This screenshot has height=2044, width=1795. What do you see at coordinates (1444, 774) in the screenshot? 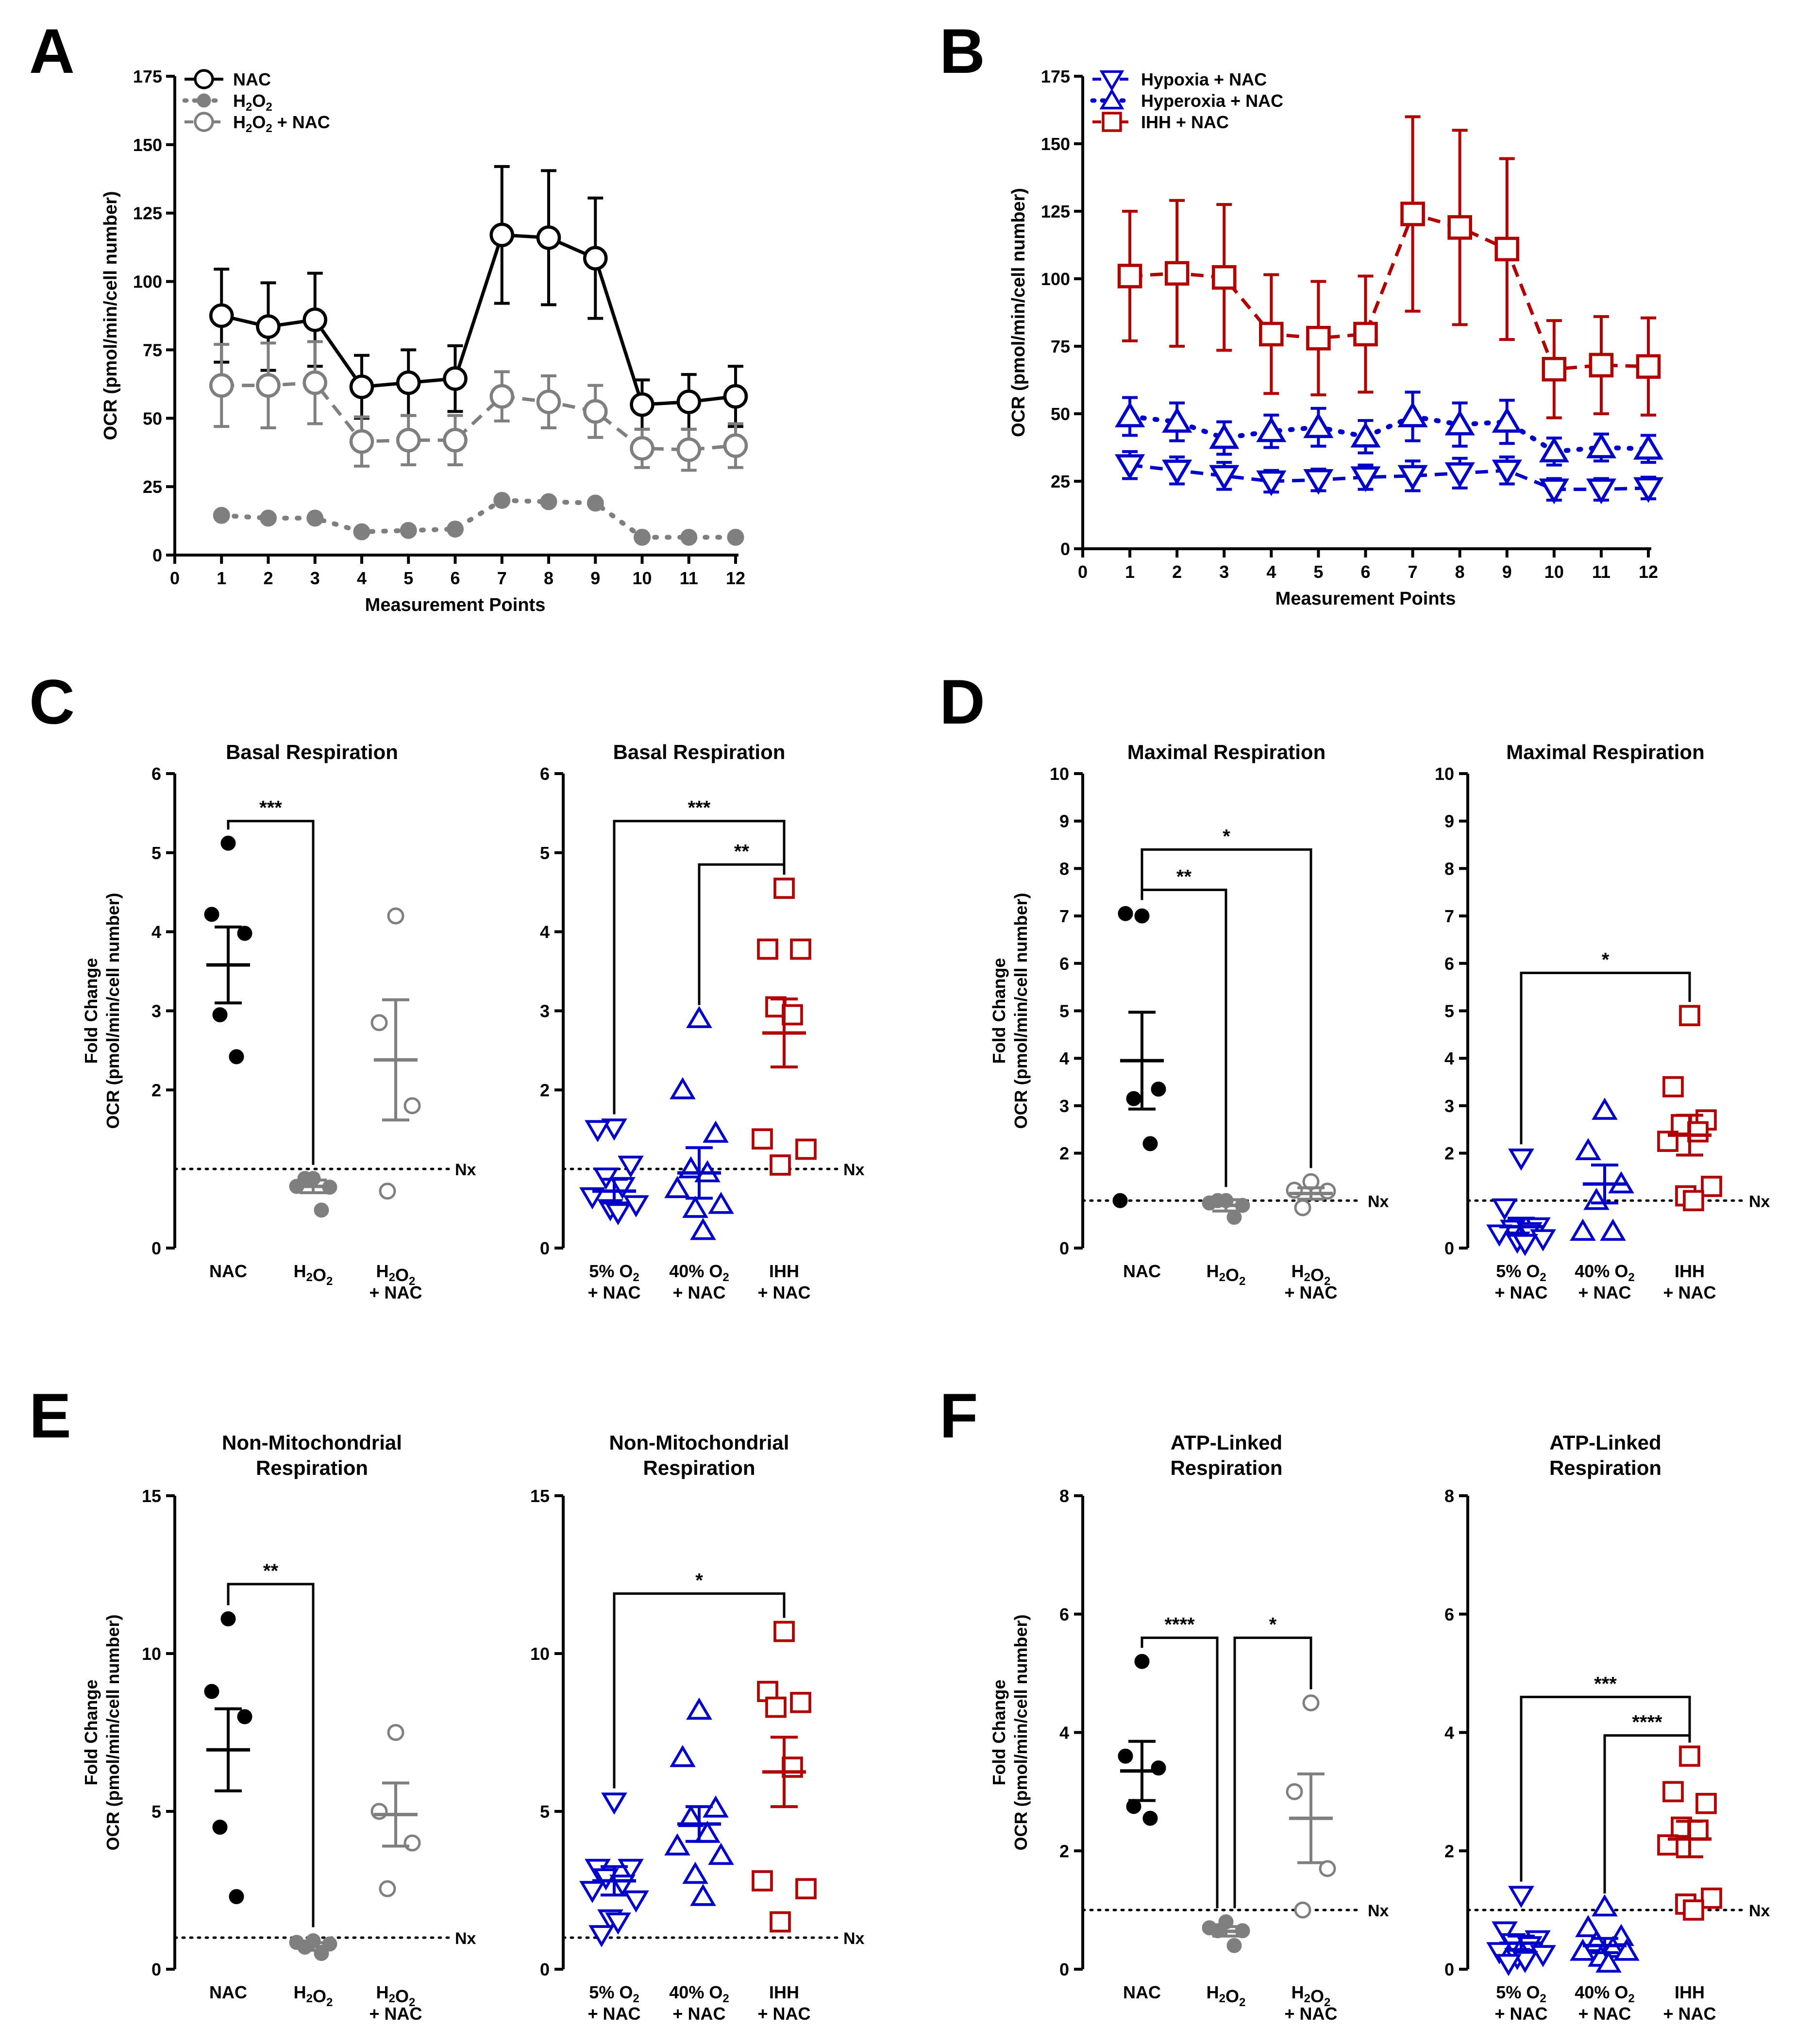
I see `y-tick-label: 10` at bounding box center [1444, 774].